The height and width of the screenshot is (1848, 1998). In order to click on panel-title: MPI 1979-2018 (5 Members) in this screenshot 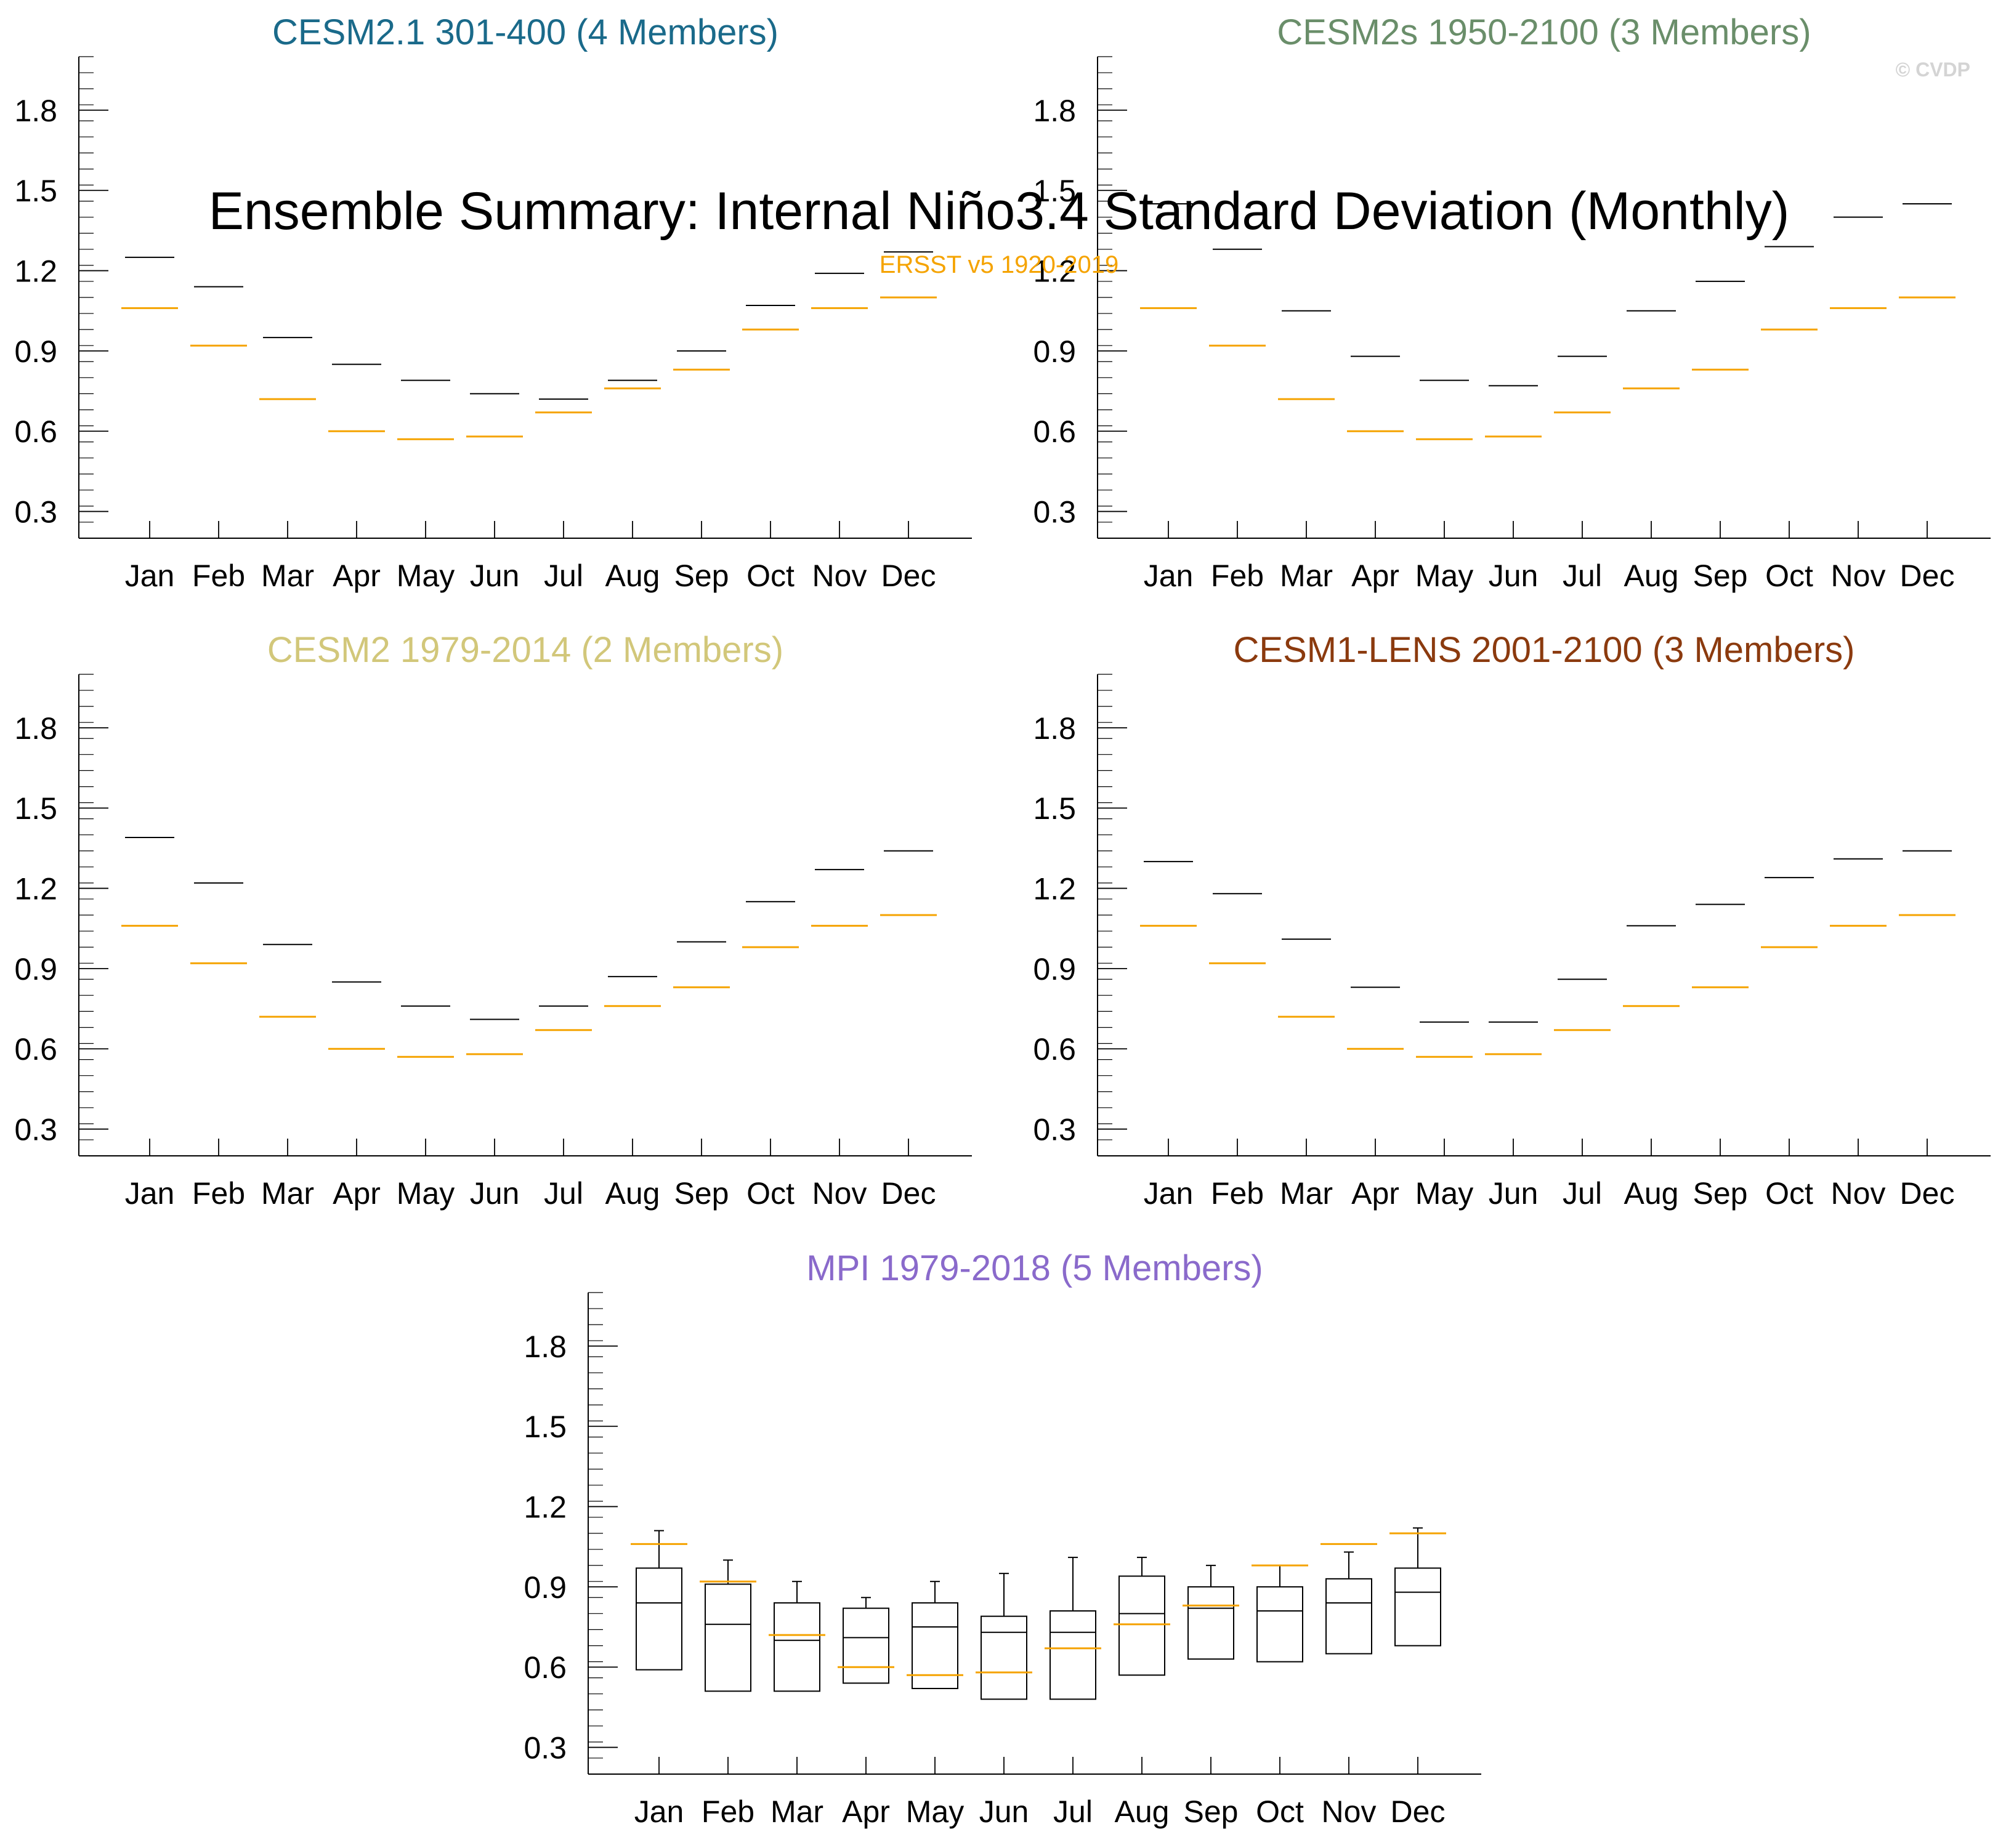, I will do `click(1034, 1268)`.